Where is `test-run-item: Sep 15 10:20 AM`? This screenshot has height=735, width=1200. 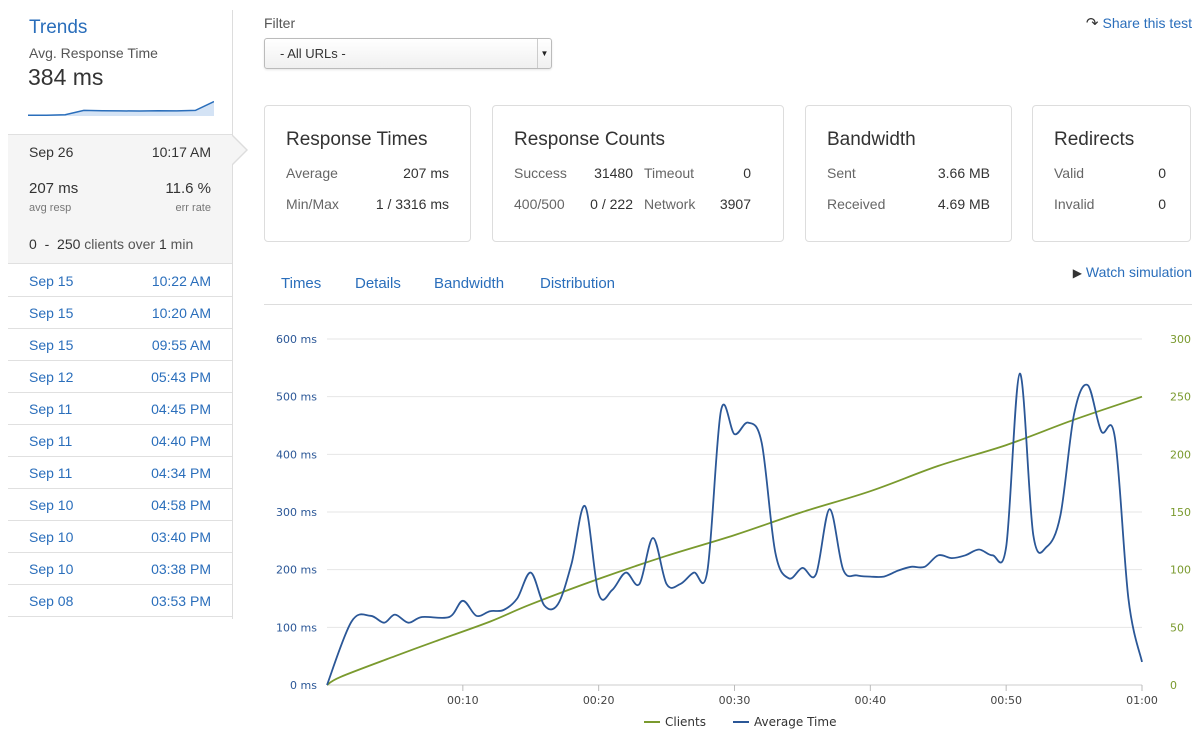 test-run-item: Sep 15 10:20 AM is located at coordinates (120, 313).